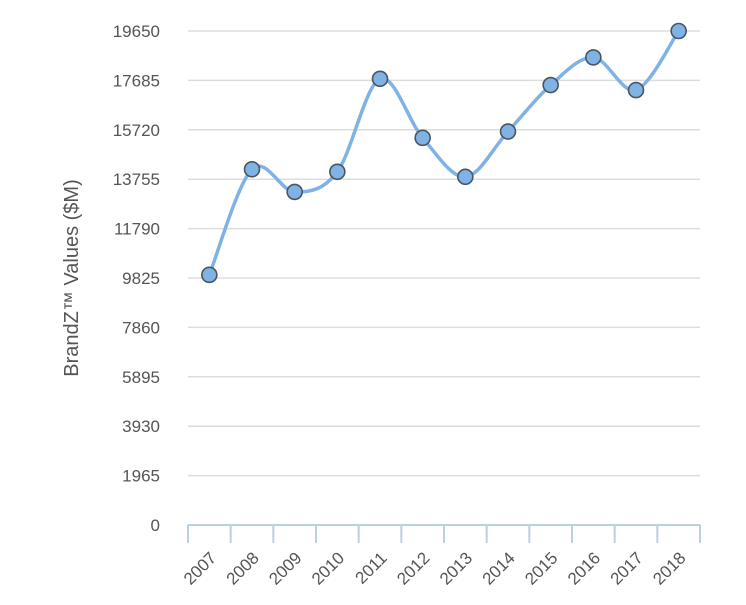 This screenshot has width=746, height=605. What do you see at coordinates (584, 568) in the screenshot?
I see `x-tick-label: 2016` at bounding box center [584, 568].